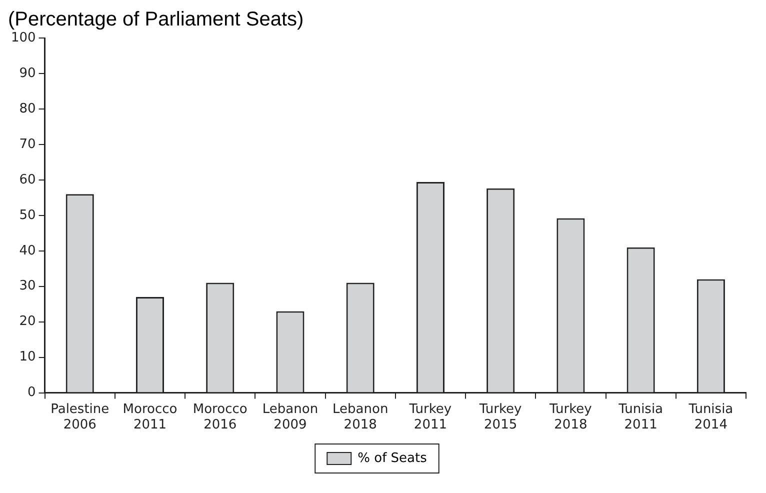 This screenshot has width=766, height=493. I want to click on x-tick-label: Lebanon 2018, so click(360, 417).